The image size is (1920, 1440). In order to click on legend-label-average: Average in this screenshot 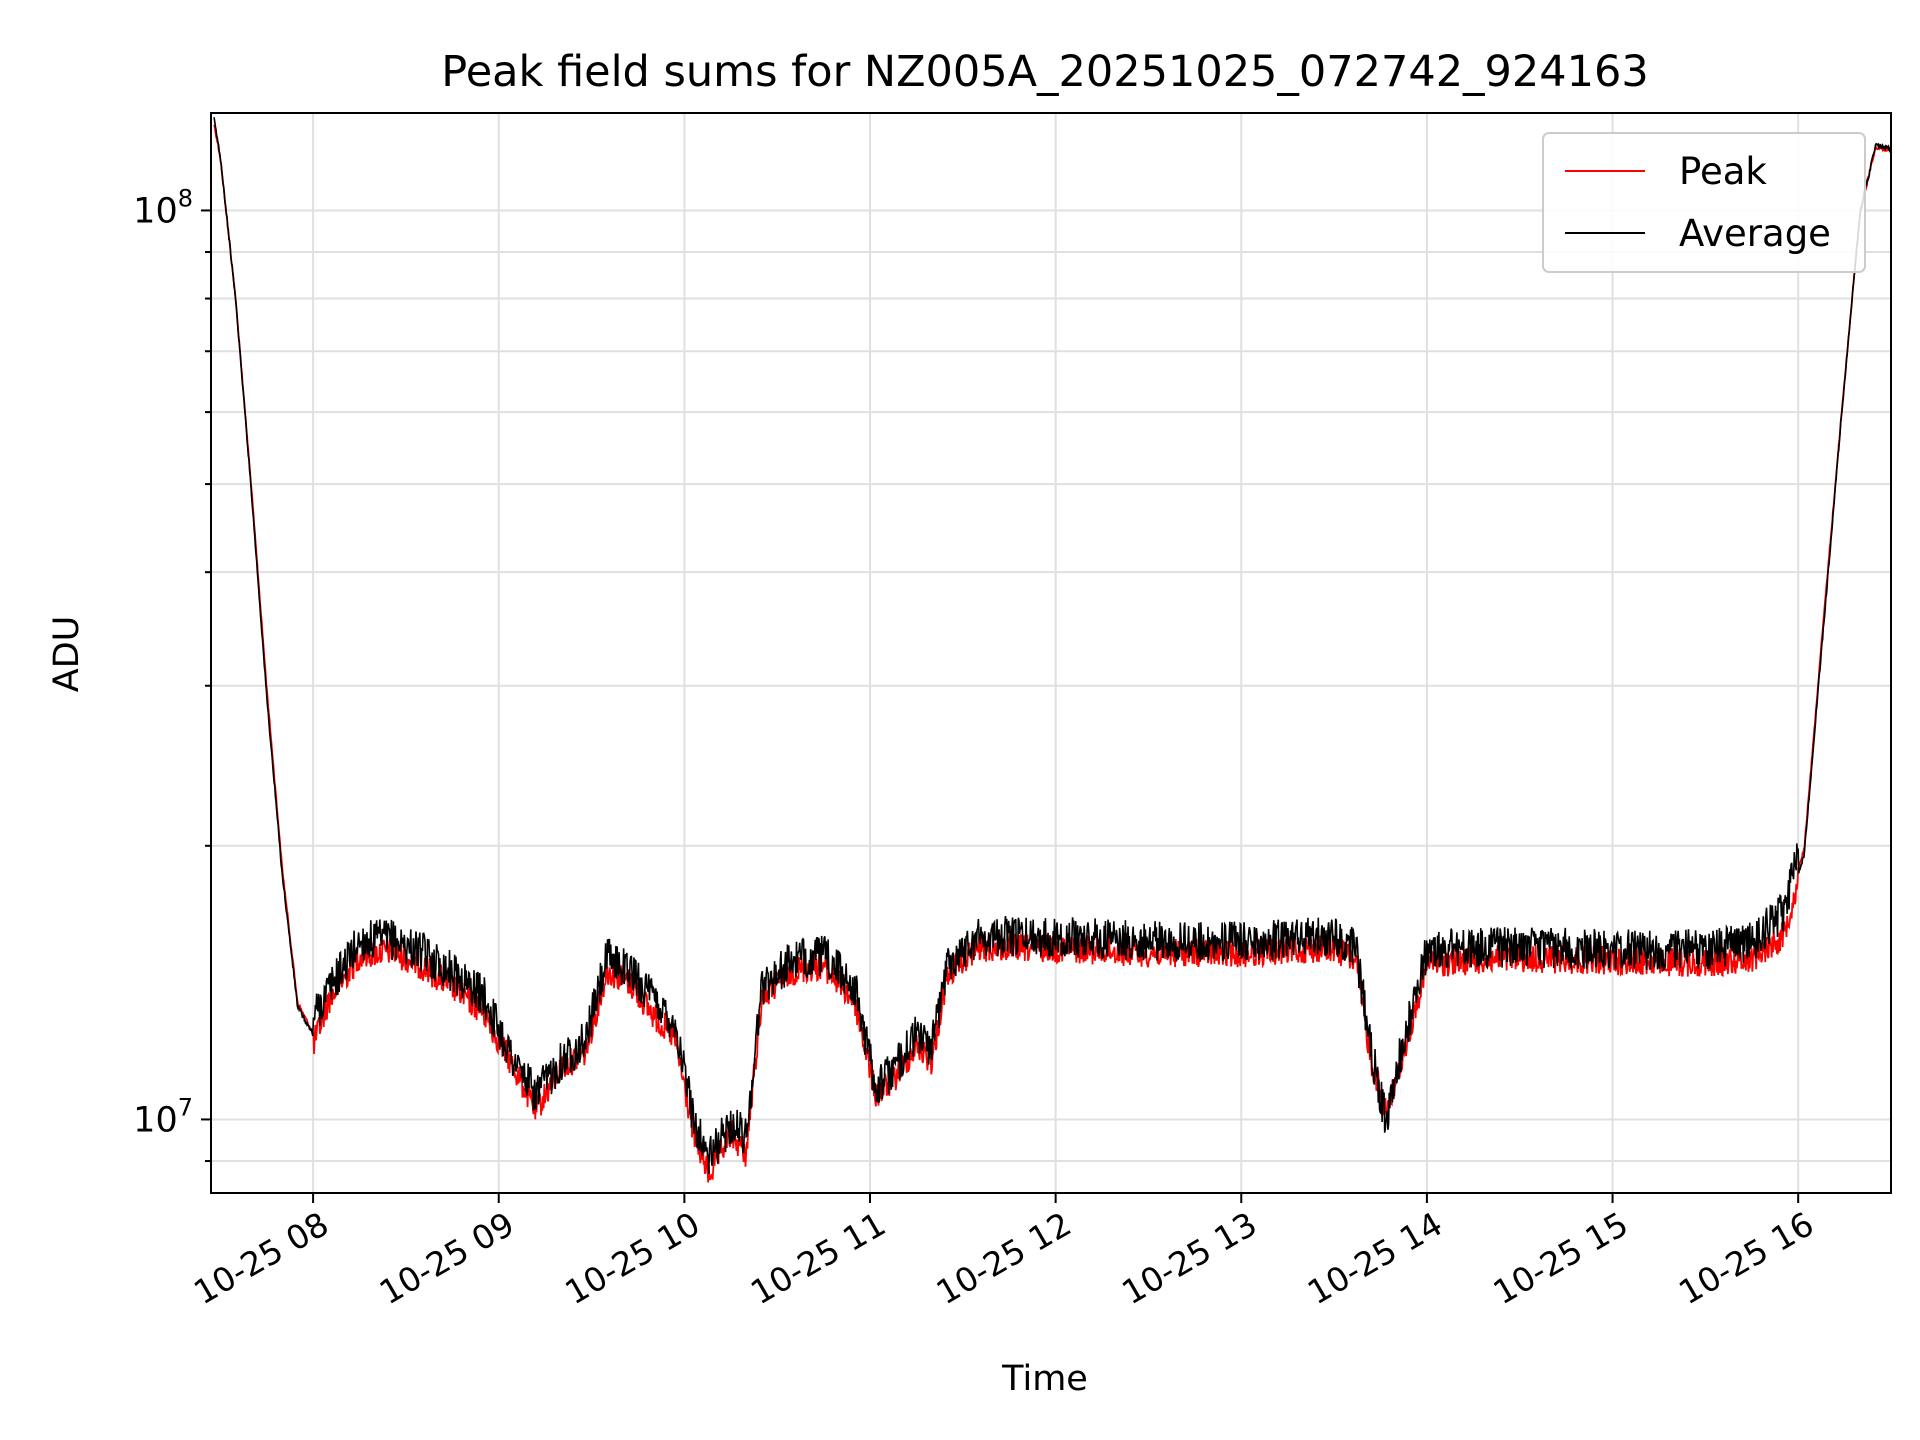, I will do `click(1755, 233)`.